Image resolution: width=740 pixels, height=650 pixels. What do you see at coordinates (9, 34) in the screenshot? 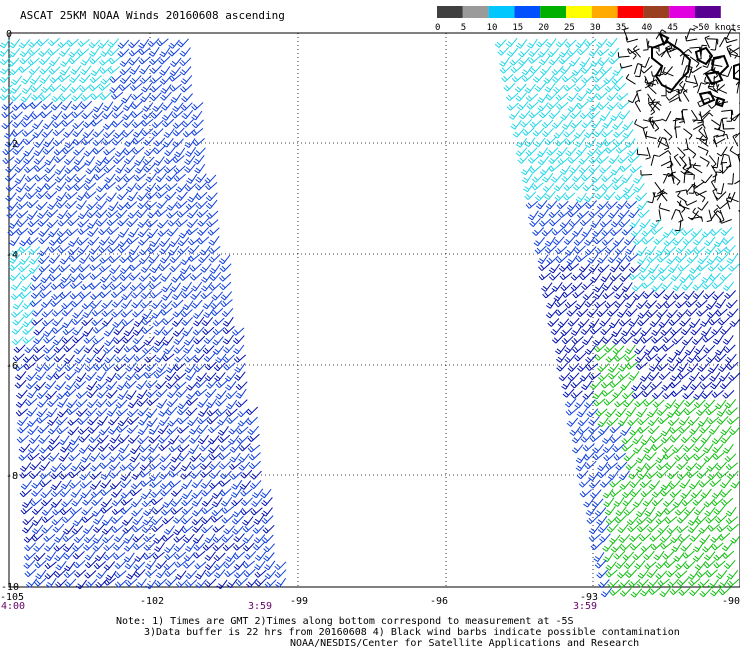
I see `lat-label: 0` at bounding box center [9, 34].